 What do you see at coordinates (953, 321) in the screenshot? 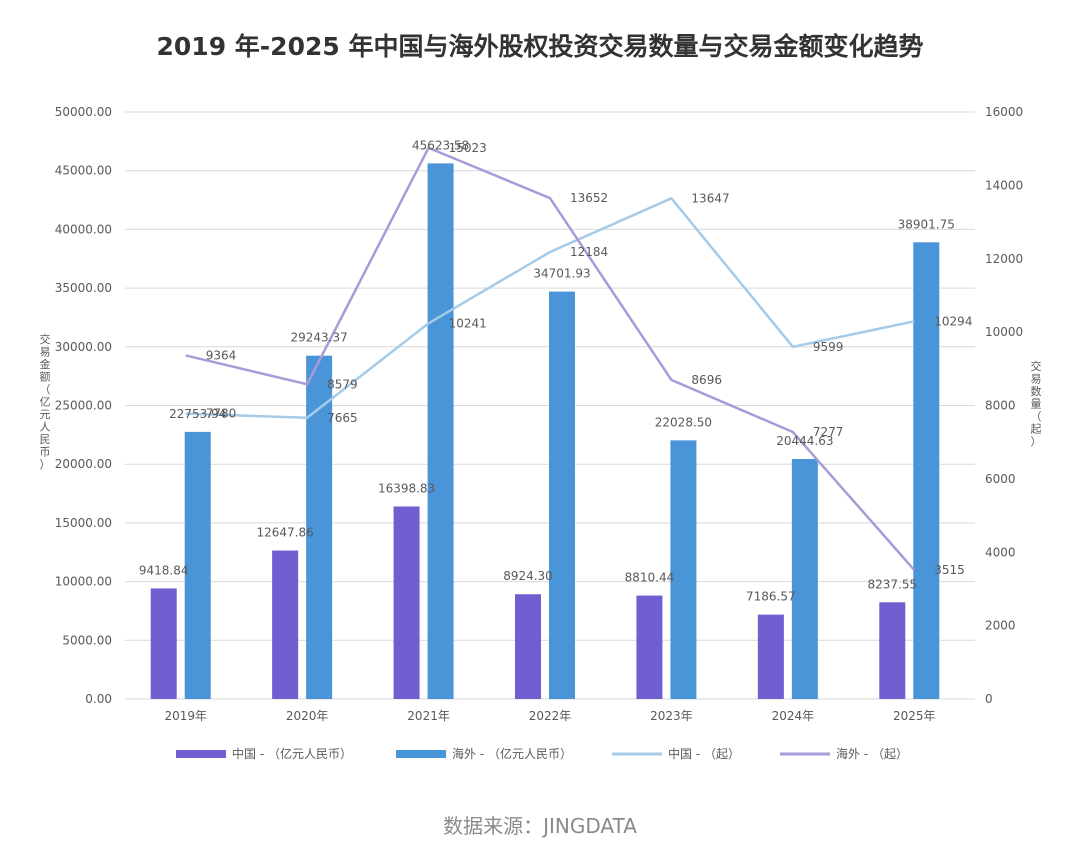
I see `line-data-label: 10294` at bounding box center [953, 321].